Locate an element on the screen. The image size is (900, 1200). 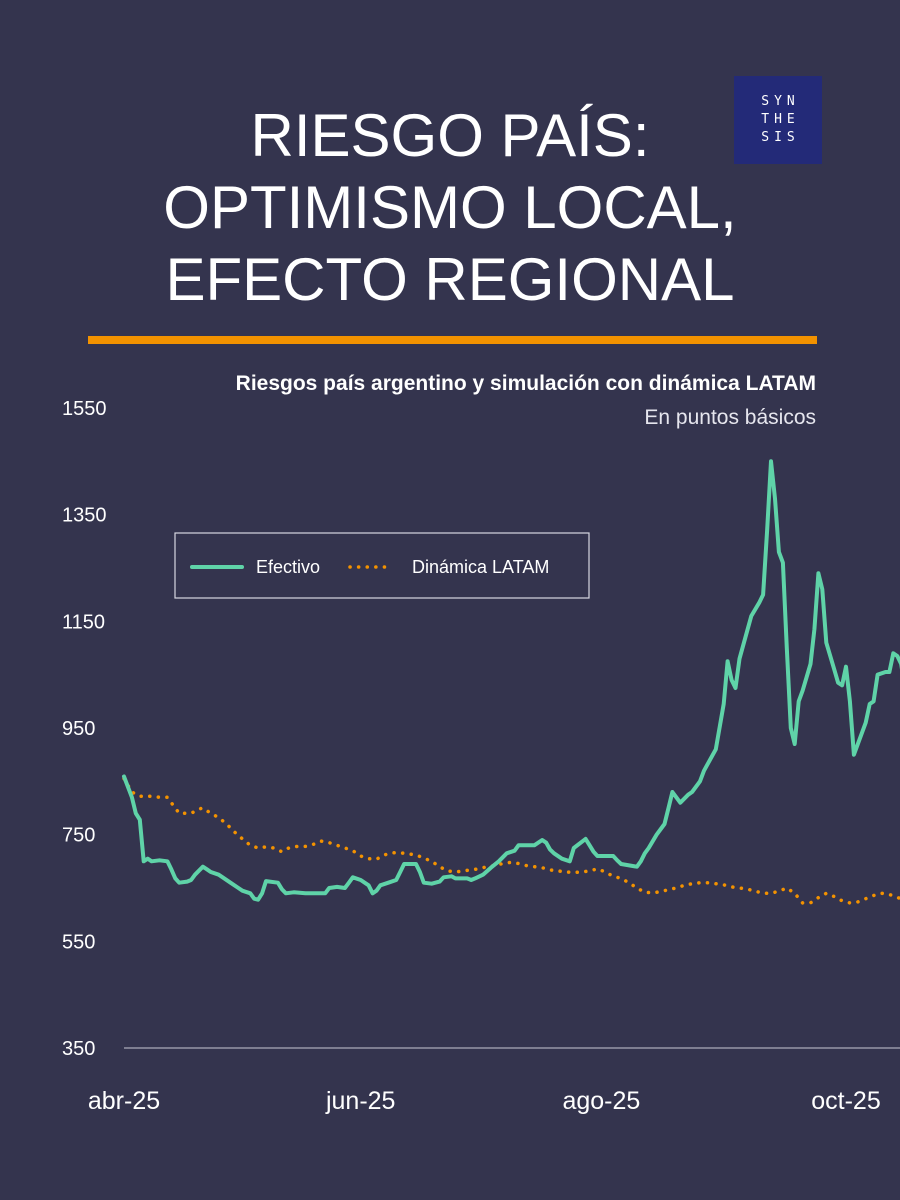
y-tick-label: 1150 is located at coordinates (83, 622).